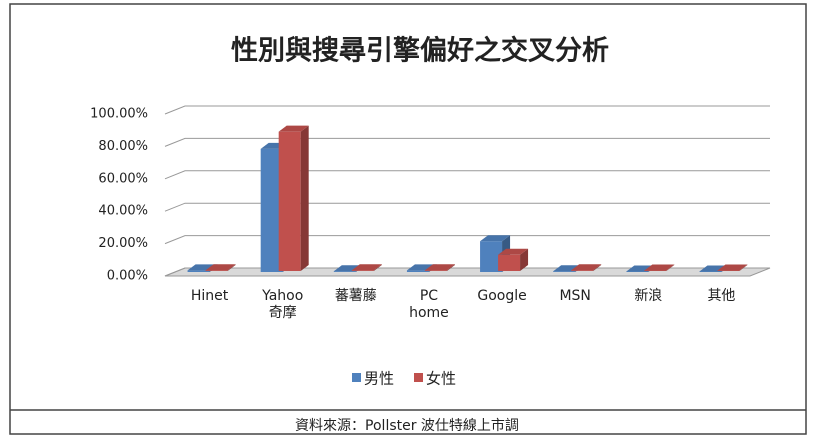 Image resolution: width=814 pixels, height=440 pixels. Describe the element at coordinates (648, 296) in the screenshot. I see `x-tick-label: 新浪` at that location.